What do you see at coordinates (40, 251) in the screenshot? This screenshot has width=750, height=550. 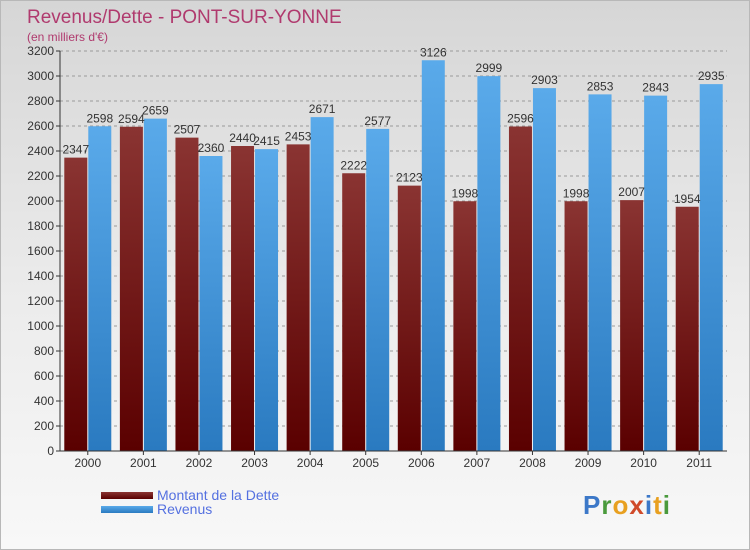 I see `y-tick-label: 1600` at bounding box center [40, 251].